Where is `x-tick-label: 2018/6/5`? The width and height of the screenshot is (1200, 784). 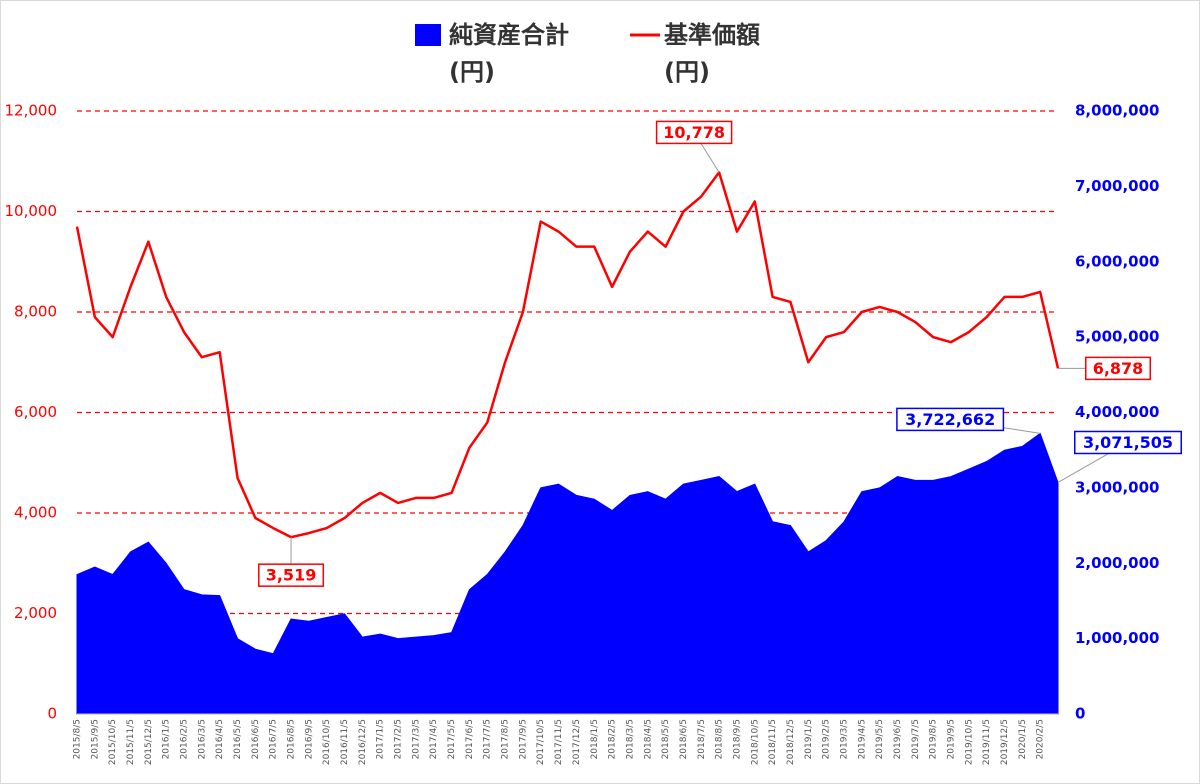
x-tick-label: 2018/6/5 is located at coordinates (684, 739).